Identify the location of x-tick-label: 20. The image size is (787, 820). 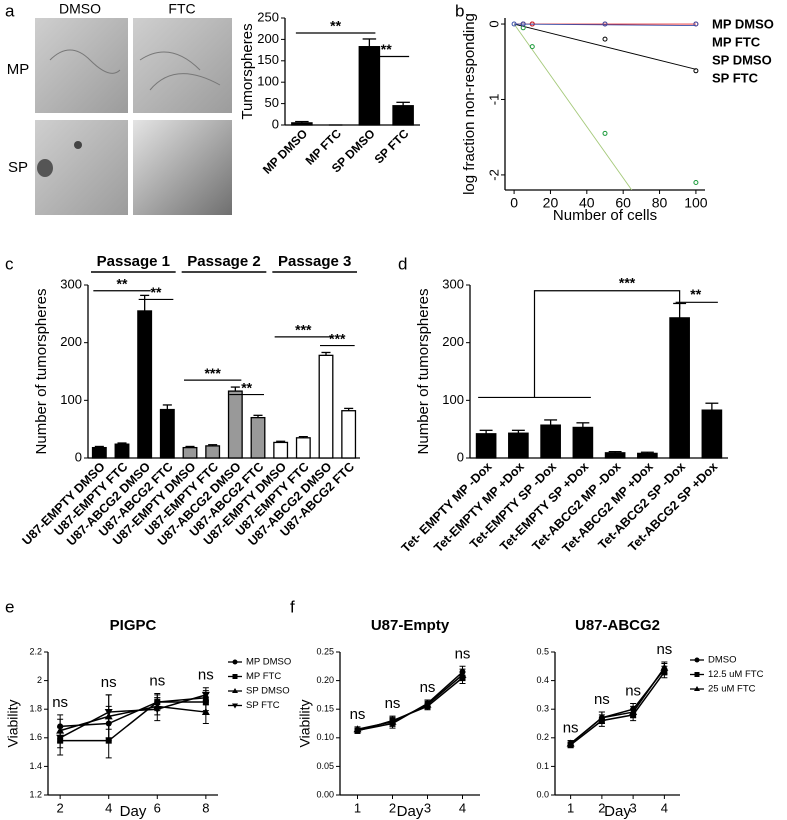
(551, 203).